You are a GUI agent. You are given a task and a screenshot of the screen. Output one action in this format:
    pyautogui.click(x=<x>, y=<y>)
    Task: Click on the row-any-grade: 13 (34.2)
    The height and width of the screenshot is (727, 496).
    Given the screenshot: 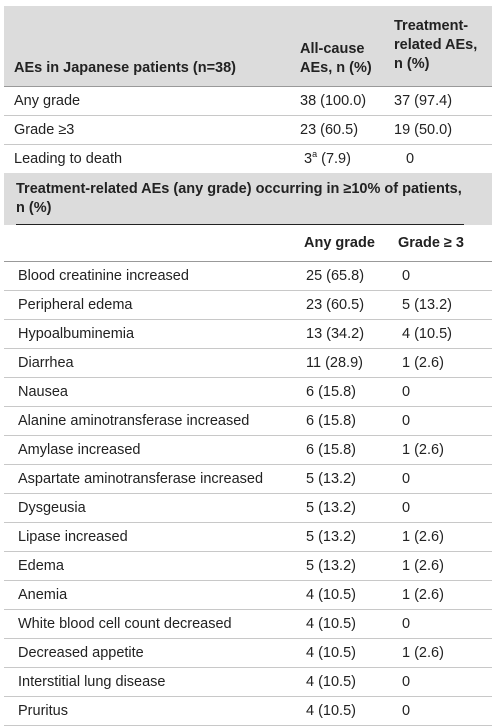 What is the action you would take?
    pyautogui.click(x=335, y=334)
    